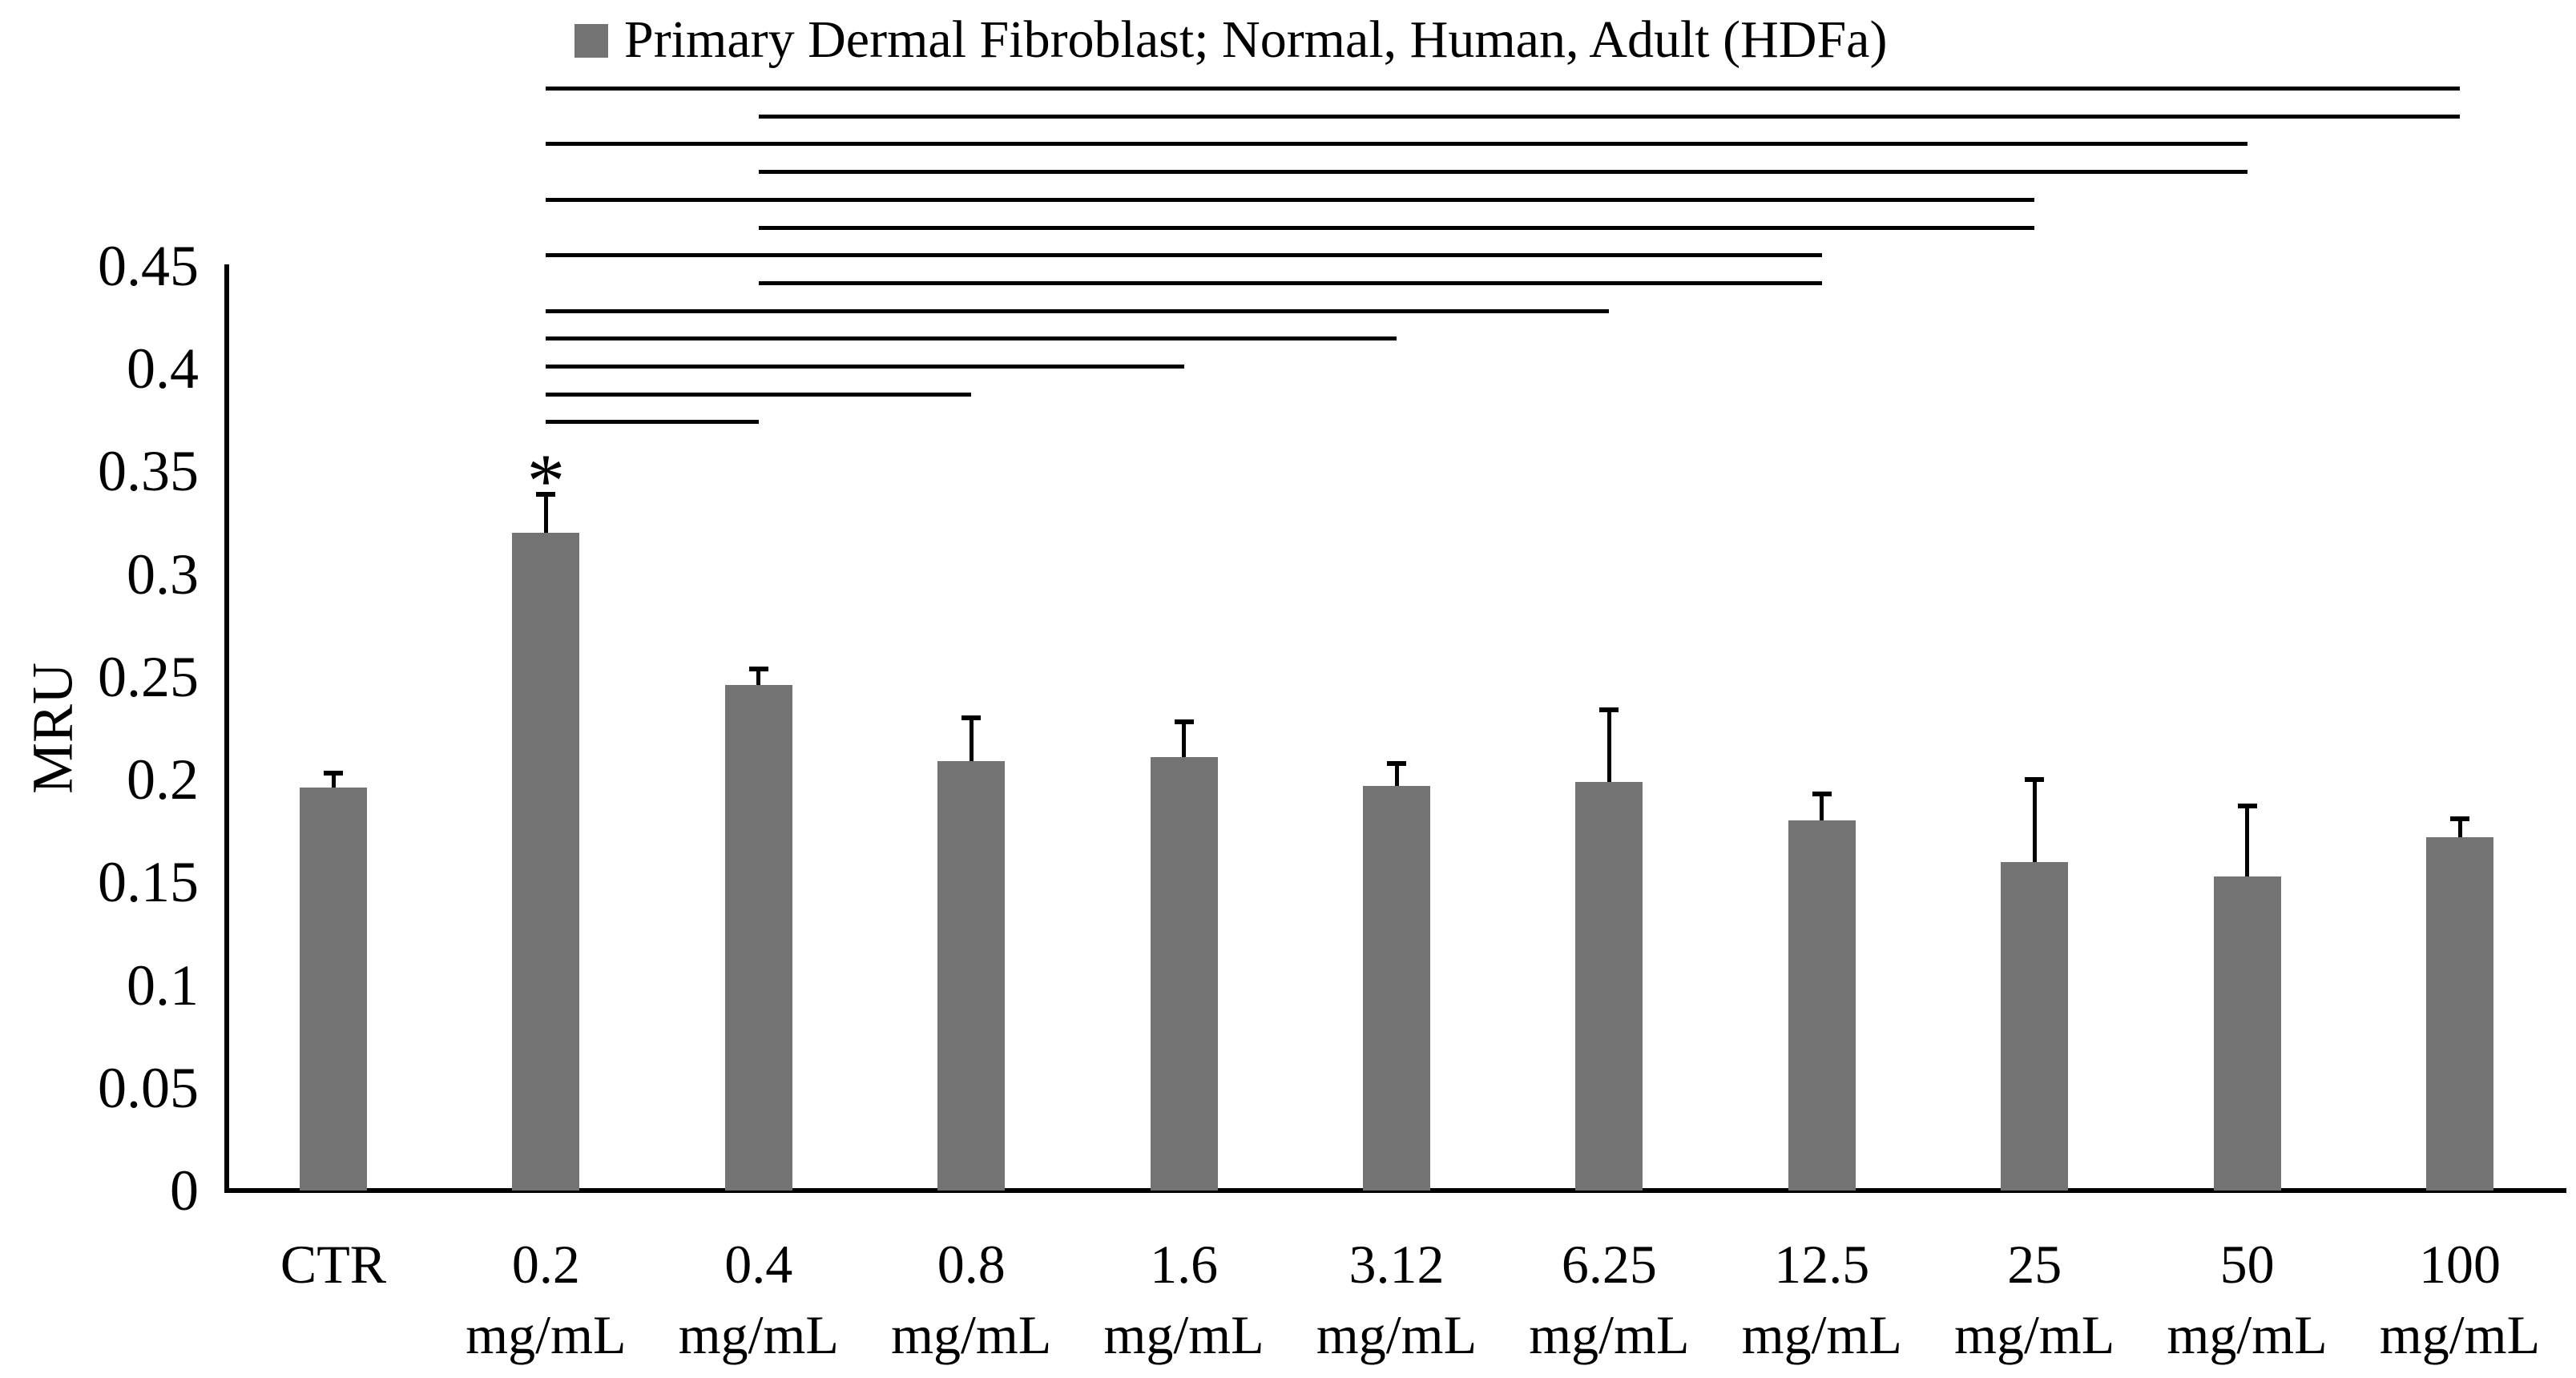  Describe the element at coordinates (546, 480) in the screenshot. I see `significance-asterisk: *` at that location.